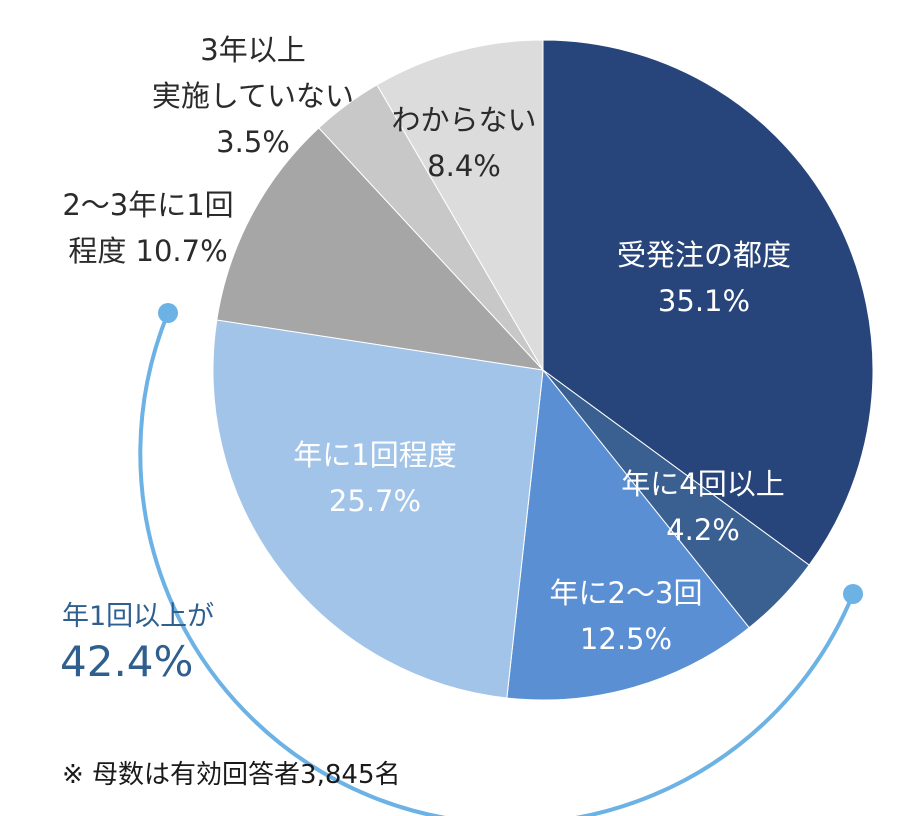 Image resolution: width=903 pixels, height=816 pixels. Describe the element at coordinates (626, 593) in the screenshot. I see `slice-label-line: 年に2〜3回` at that location.